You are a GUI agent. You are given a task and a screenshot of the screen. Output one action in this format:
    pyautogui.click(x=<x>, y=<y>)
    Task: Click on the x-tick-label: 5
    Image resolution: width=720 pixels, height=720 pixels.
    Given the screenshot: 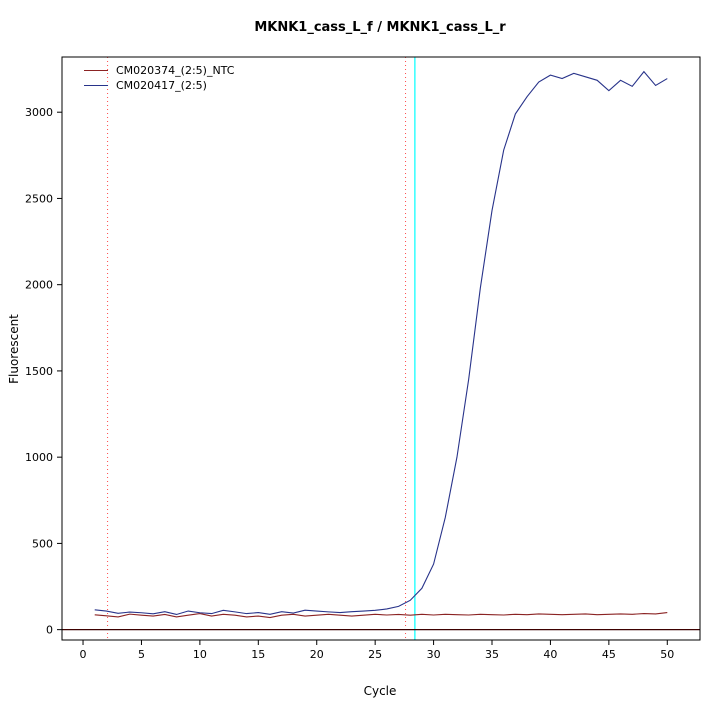 What is the action you would take?
    pyautogui.click(x=141, y=654)
    